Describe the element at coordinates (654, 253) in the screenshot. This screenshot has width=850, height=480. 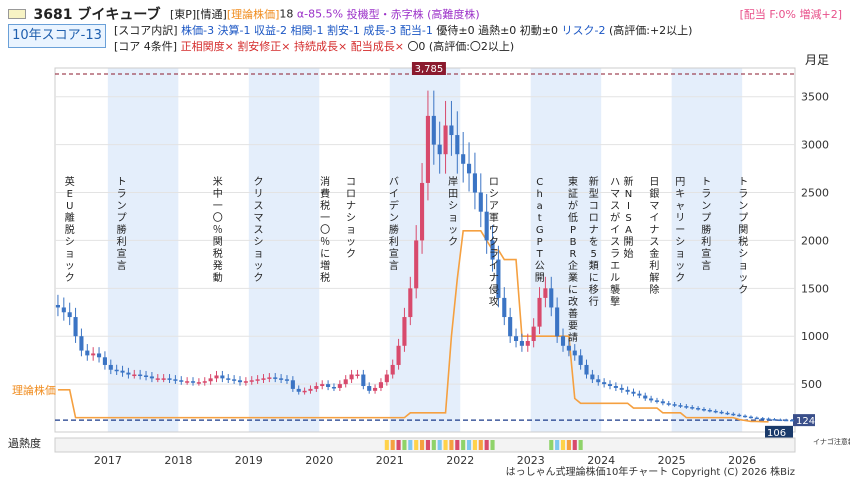
I see `event-label-char: 金` at that location.